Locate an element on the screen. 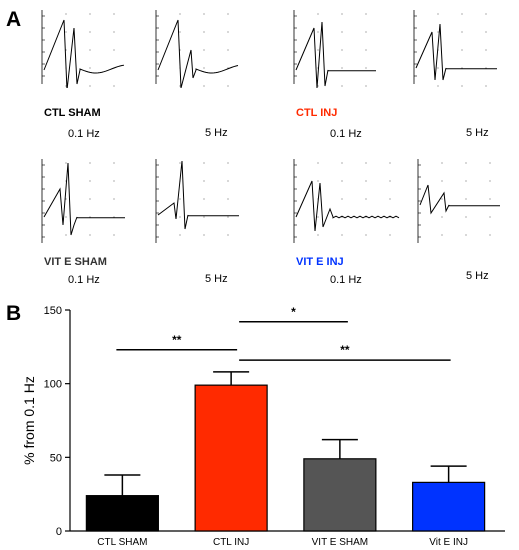 This screenshot has width=519, height=550. freq-label-vite-inj-right: 5 Hz is located at coordinates (477, 276).